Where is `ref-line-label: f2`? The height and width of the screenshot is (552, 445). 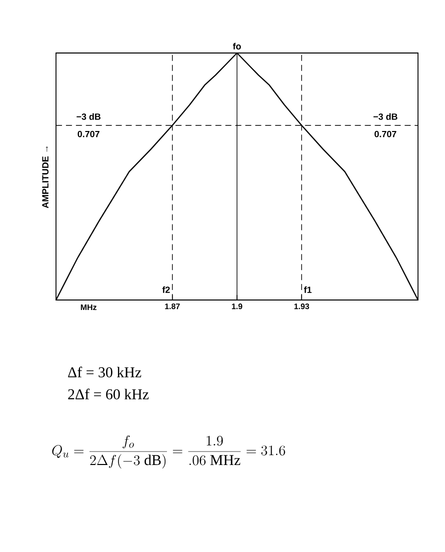 ref-line-label: f2 is located at coordinates (166, 289).